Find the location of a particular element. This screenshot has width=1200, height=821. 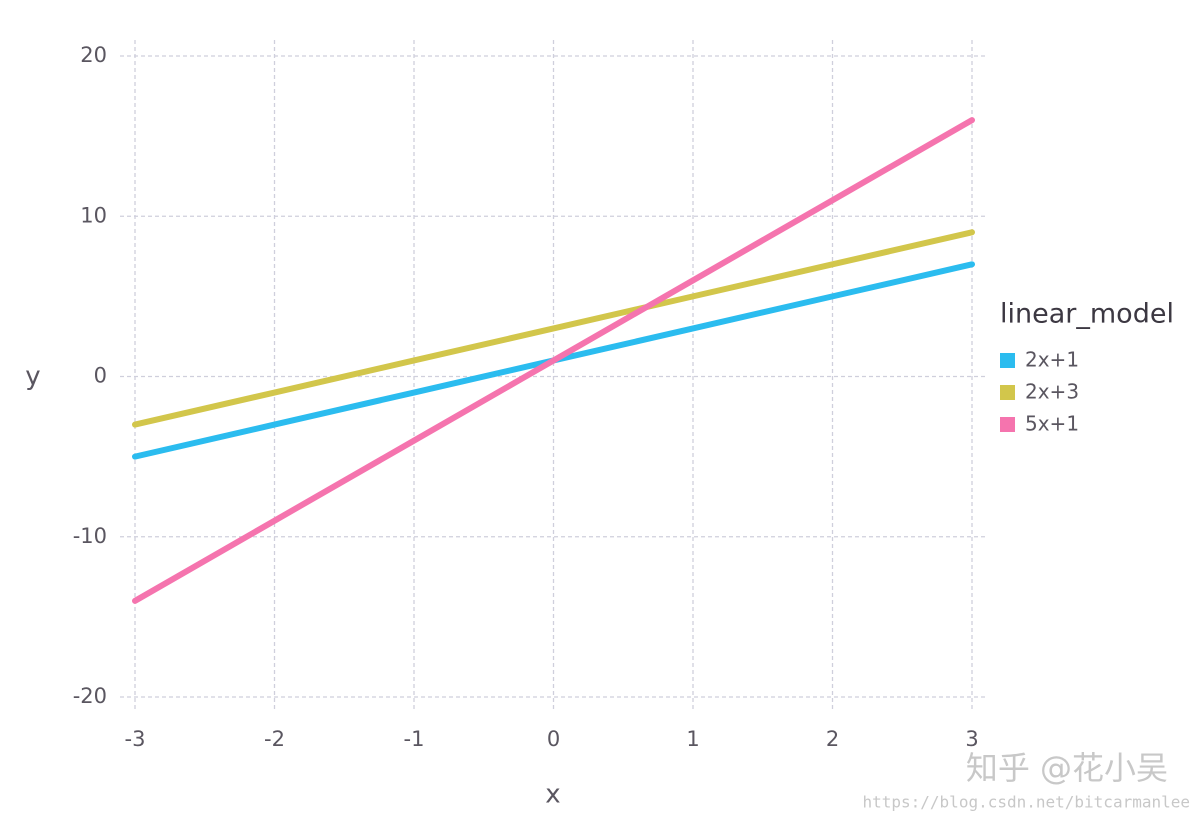

y-tick-label: 20 is located at coordinates (93, 55).